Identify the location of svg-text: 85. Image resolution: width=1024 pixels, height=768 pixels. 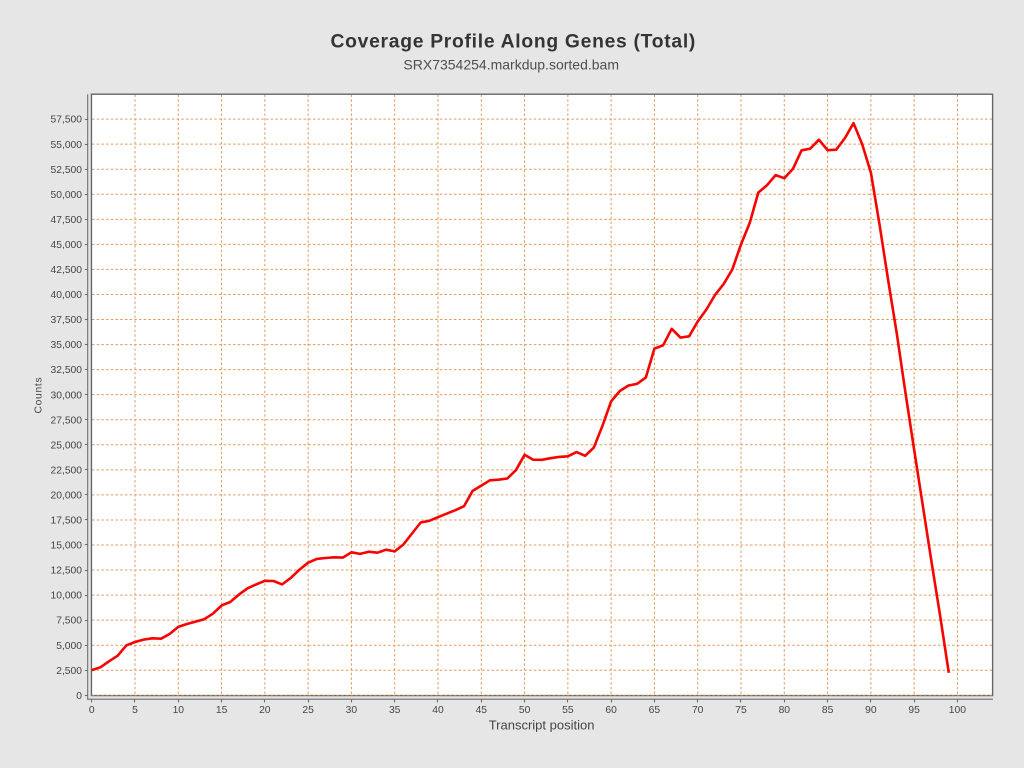
(828, 710).